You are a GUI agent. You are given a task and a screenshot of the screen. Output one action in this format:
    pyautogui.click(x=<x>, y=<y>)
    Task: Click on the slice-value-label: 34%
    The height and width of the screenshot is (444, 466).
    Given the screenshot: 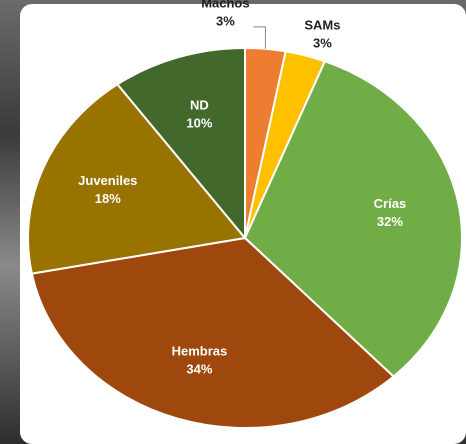 What is the action you would take?
    pyautogui.click(x=199, y=368)
    